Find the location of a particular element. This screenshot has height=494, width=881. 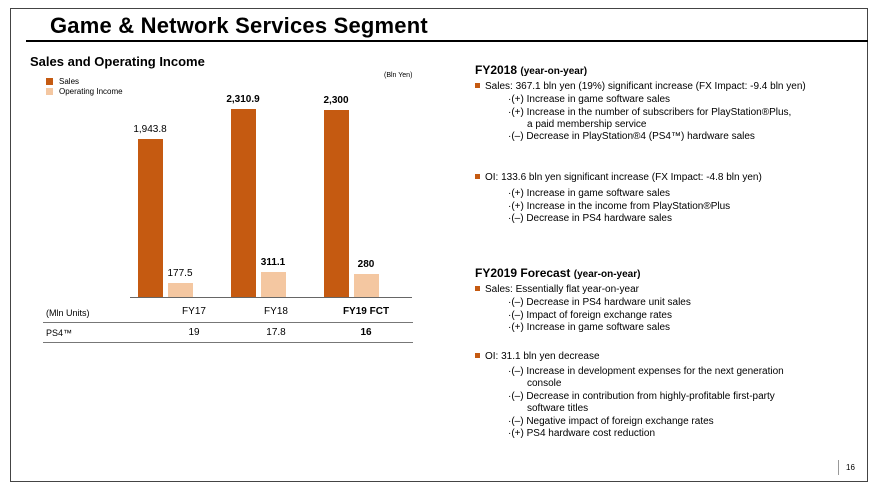

bar-operating-income-fy18 is located at coordinates (273, 284).